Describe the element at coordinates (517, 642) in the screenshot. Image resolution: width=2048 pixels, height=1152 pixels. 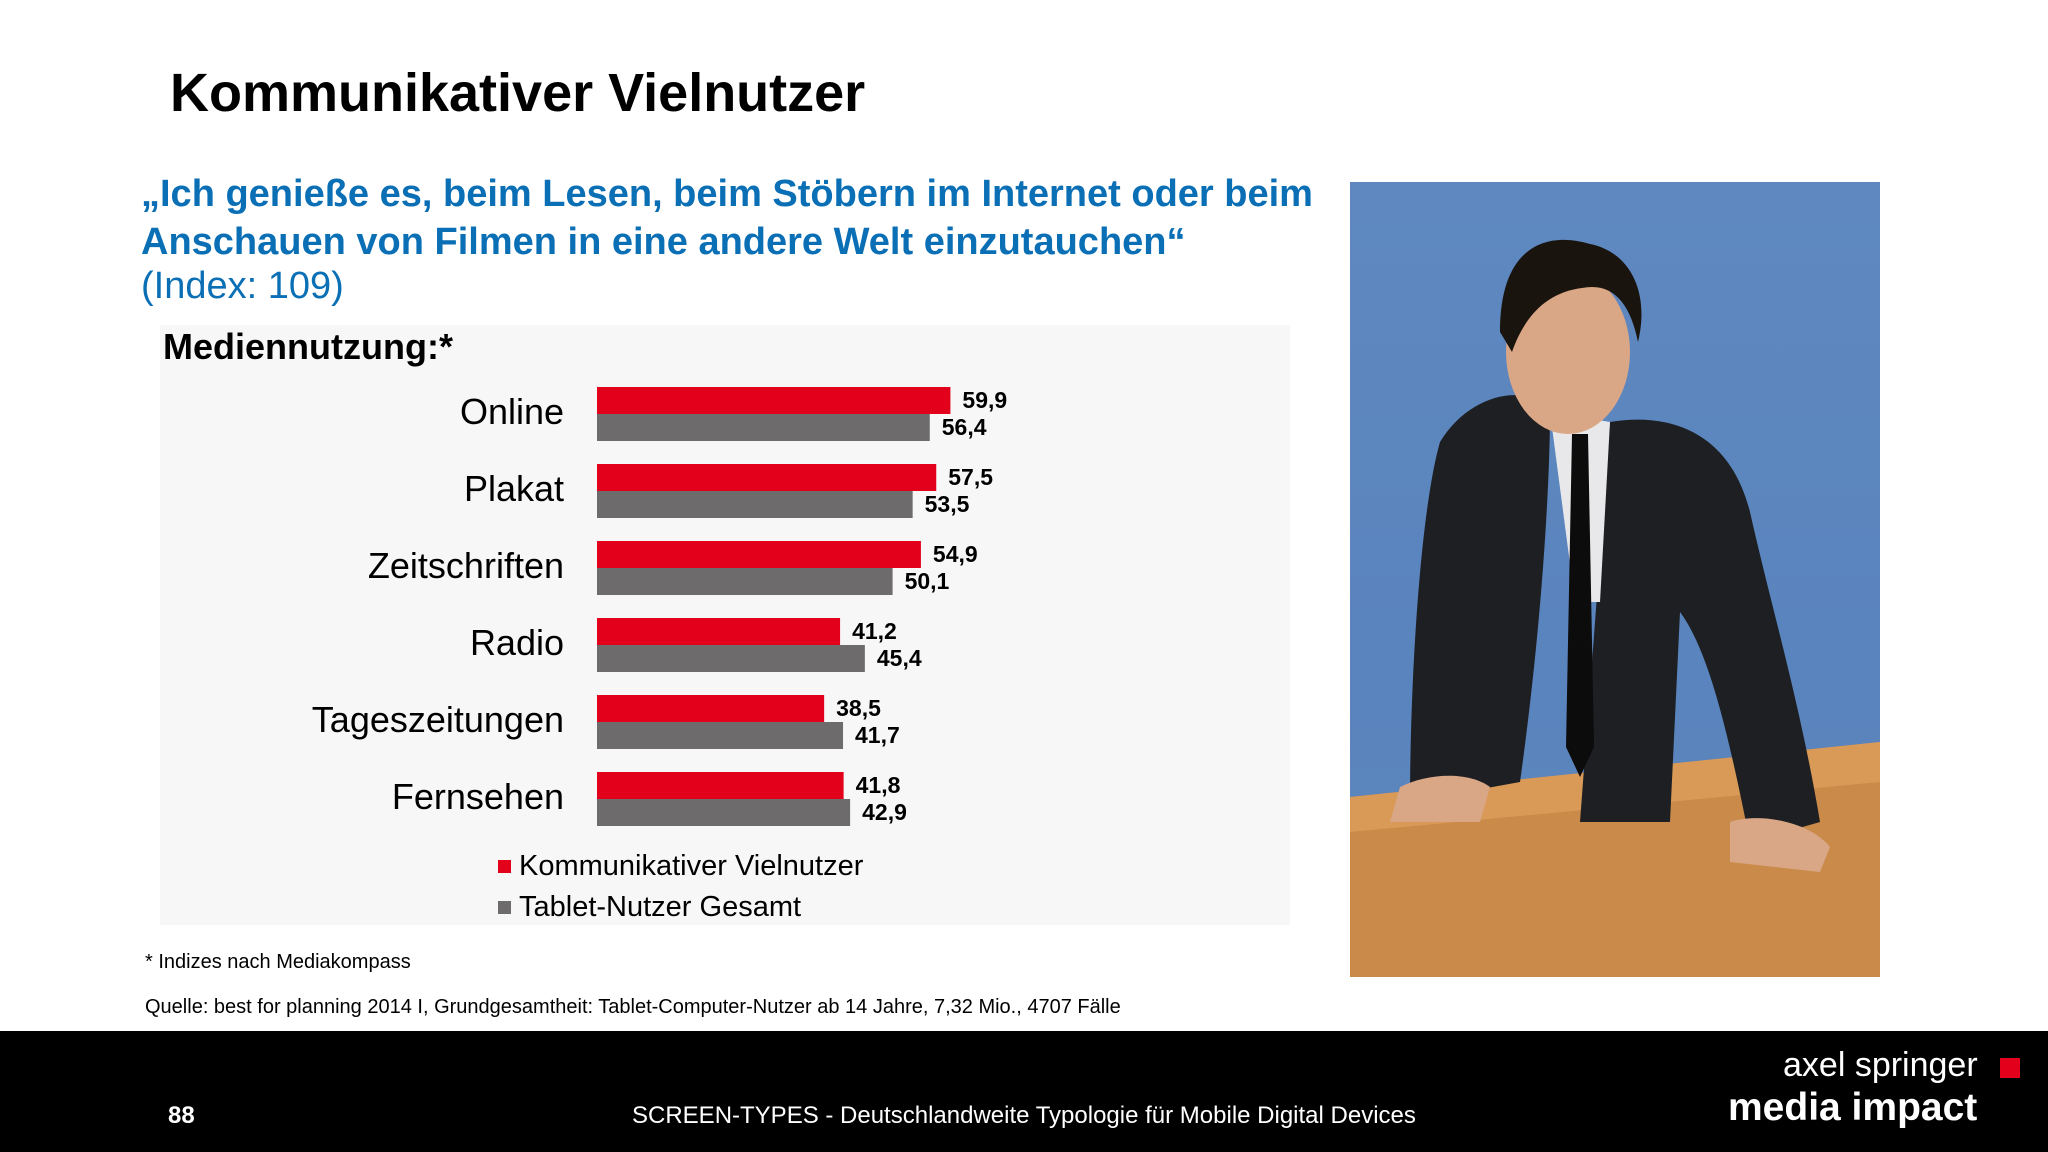
I see `category-label: Radio` at that location.